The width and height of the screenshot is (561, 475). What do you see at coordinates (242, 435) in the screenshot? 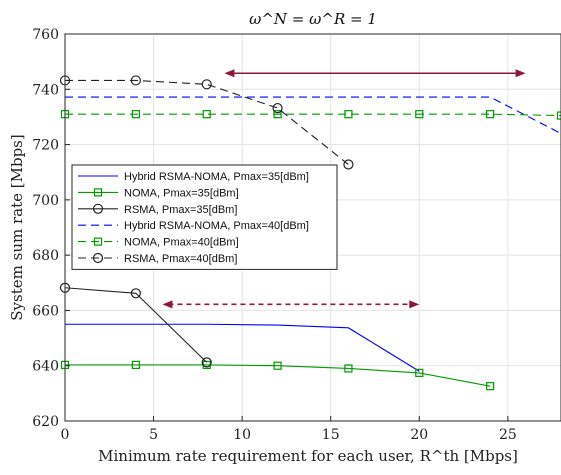
I see `x-tick-label: 10` at bounding box center [242, 435].